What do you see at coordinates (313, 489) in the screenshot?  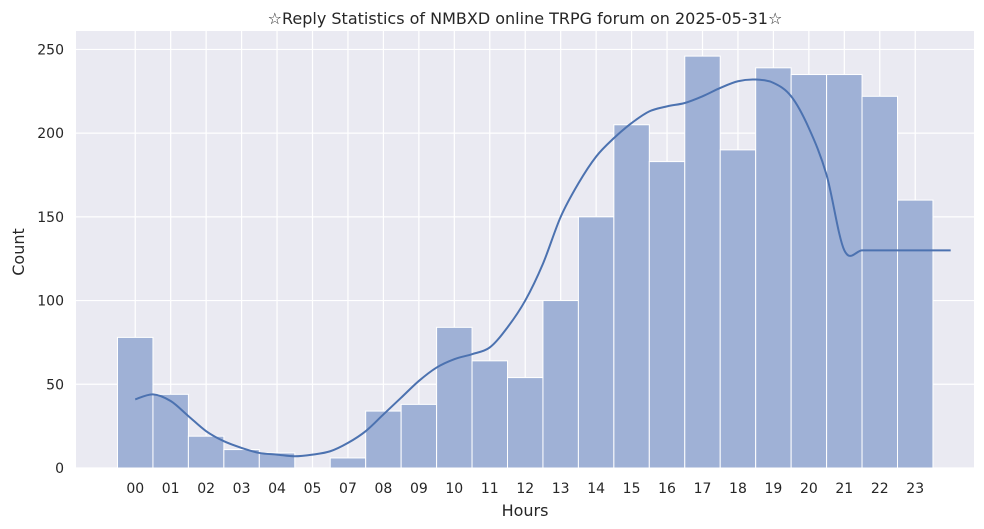 I see `x-tick-label: 05` at bounding box center [313, 489].